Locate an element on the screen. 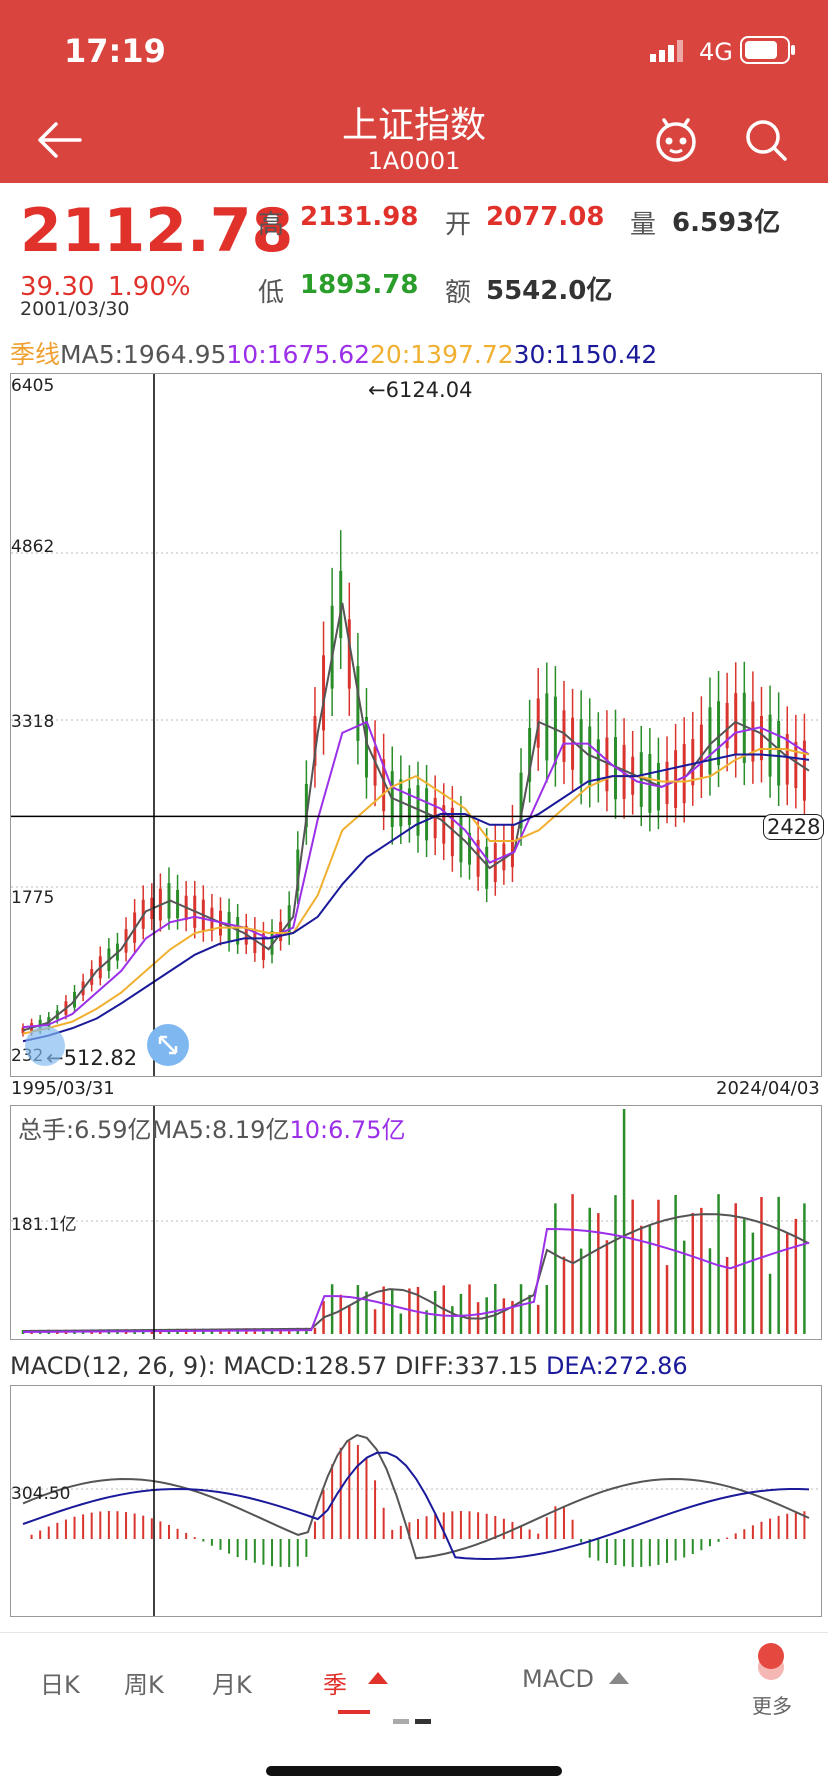  more-icon is located at coordinates (771, 1662).